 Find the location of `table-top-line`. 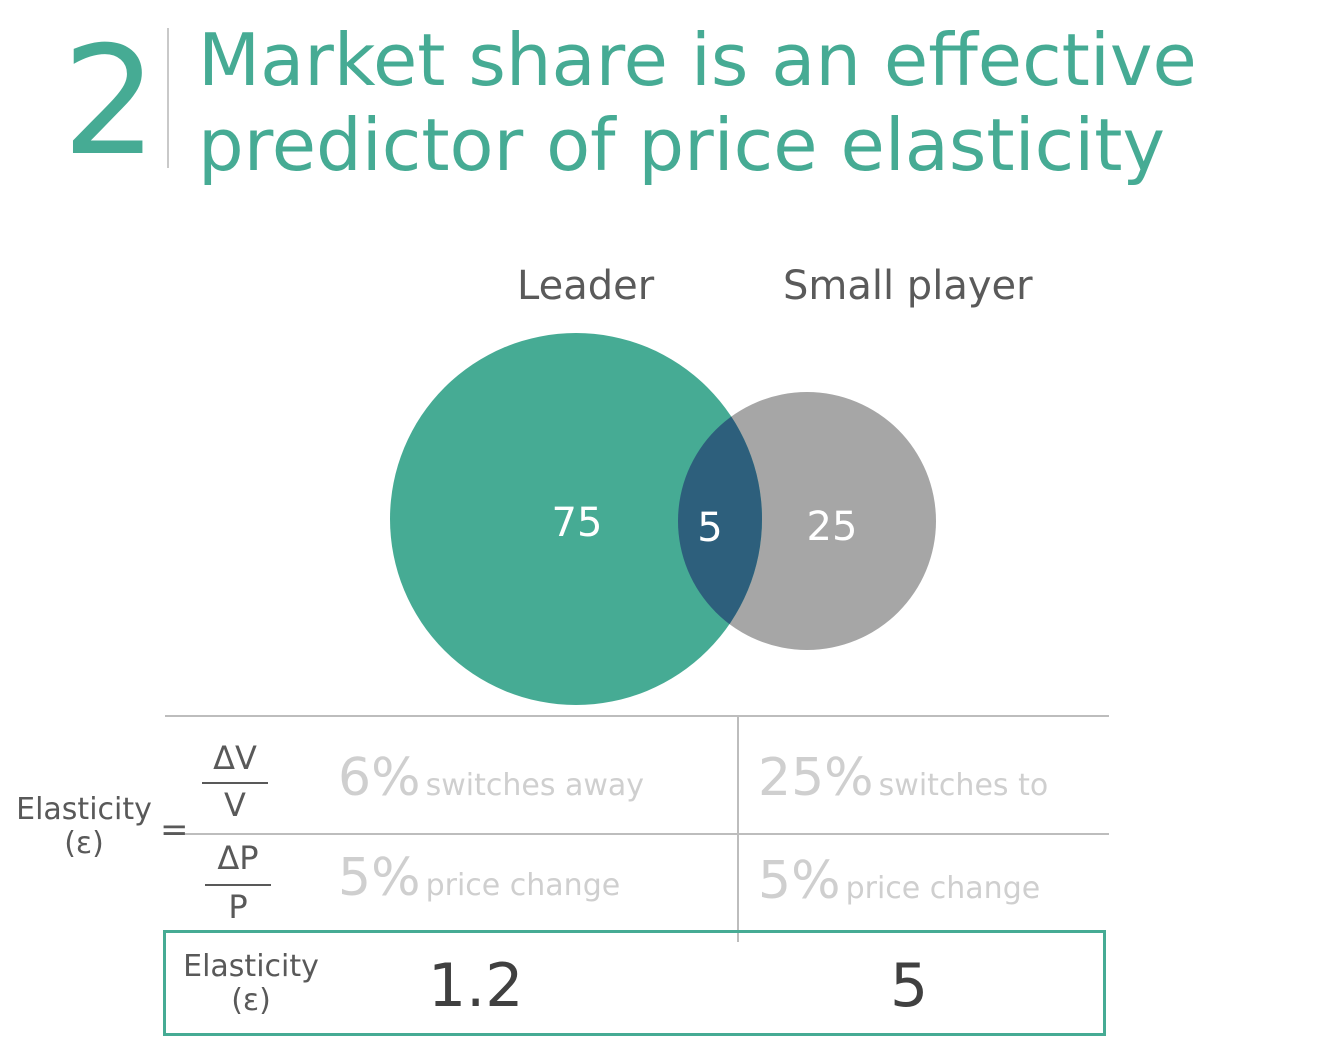

table-top-line is located at coordinates (637, 716).